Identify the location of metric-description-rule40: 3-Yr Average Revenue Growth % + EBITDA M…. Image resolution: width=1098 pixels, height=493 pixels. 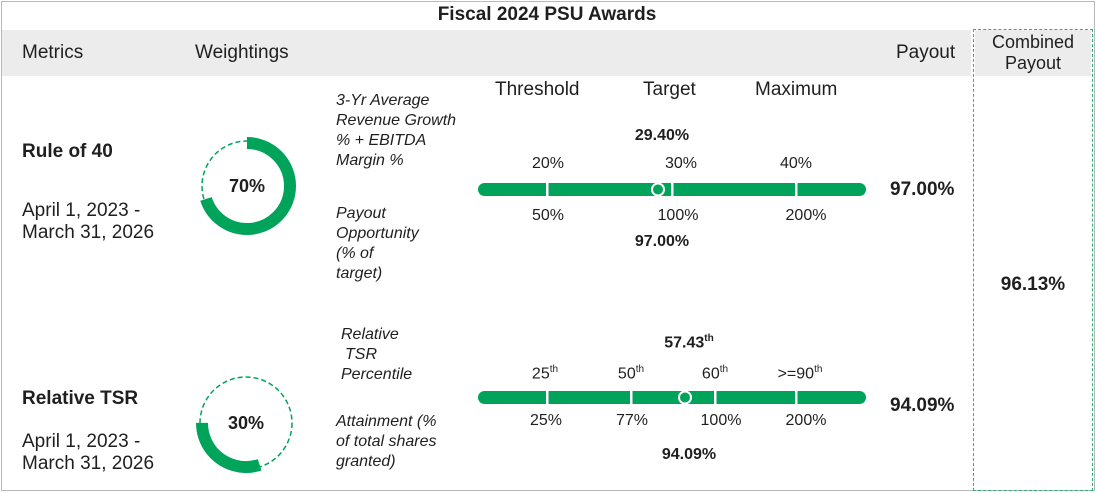
(396, 131).